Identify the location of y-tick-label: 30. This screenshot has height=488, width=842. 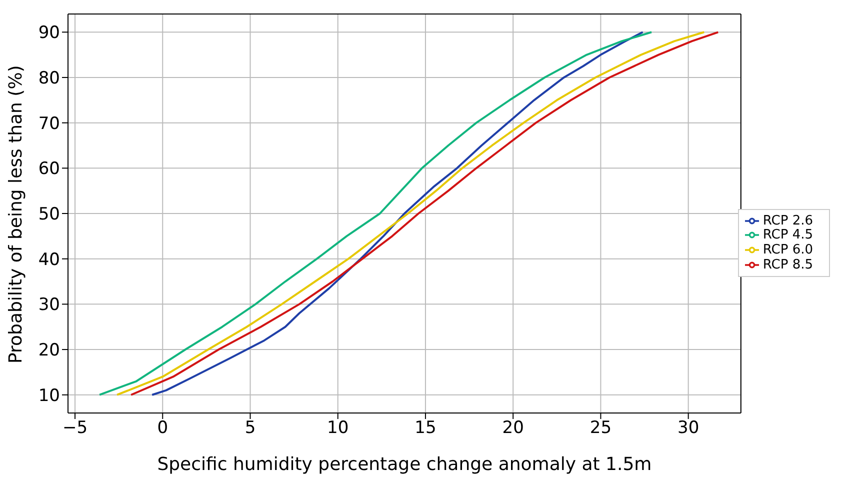
(49, 305).